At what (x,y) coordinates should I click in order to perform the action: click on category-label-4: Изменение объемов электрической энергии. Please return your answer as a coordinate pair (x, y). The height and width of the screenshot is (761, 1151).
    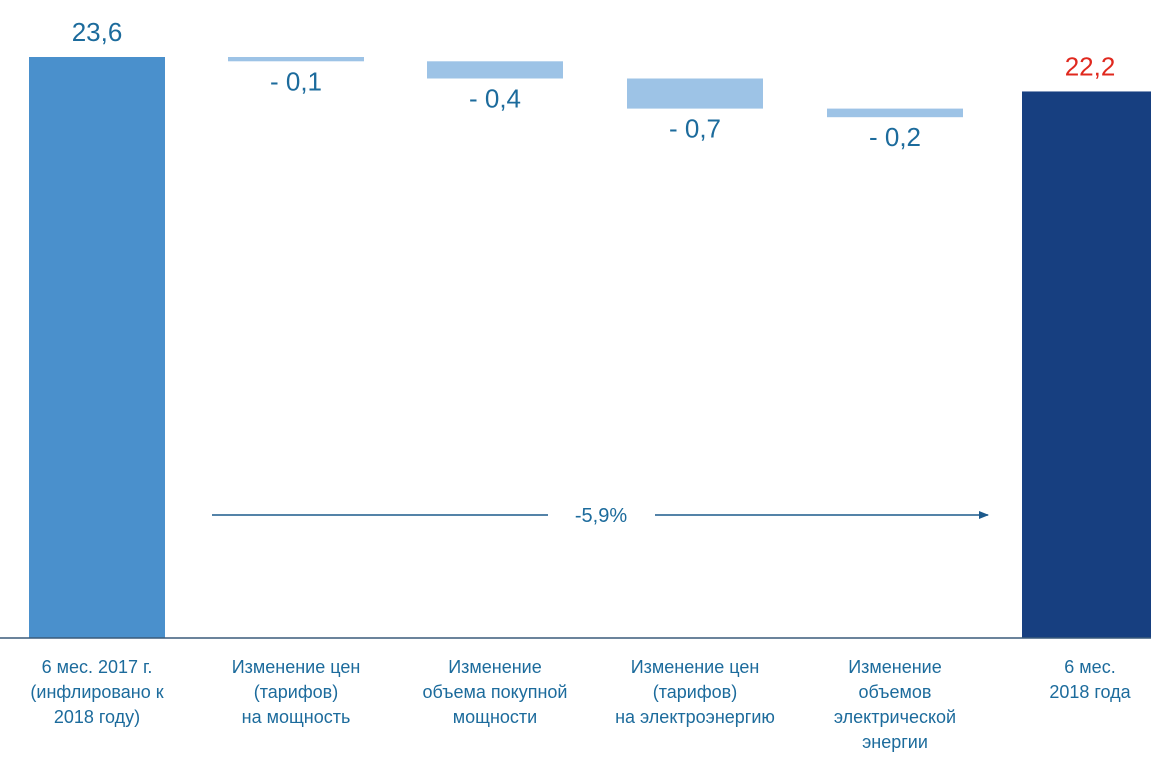
    Looking at the image, I should click on (895, 704).